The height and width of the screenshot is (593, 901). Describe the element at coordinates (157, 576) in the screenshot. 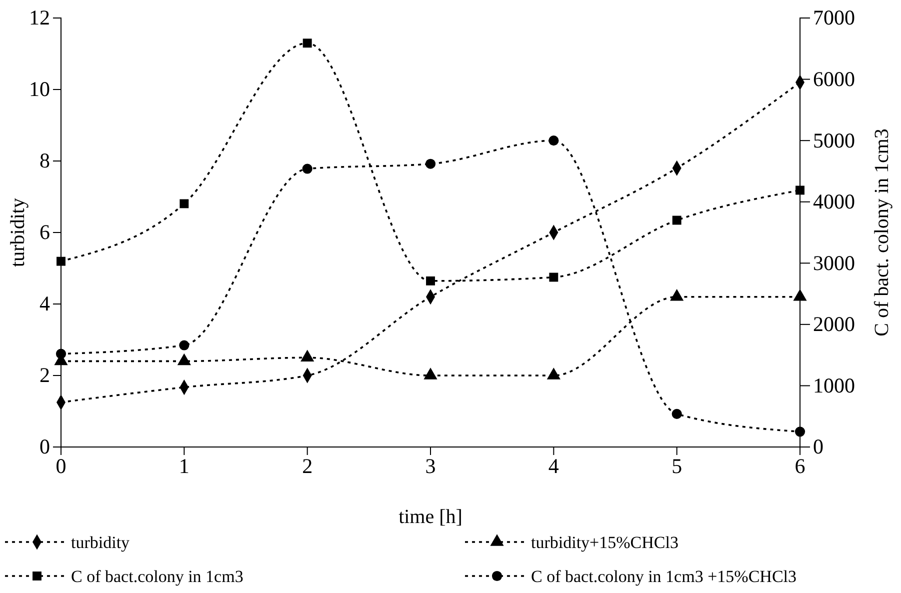

I see `legend-label: C of bact.colony in 1cm3` at that location.